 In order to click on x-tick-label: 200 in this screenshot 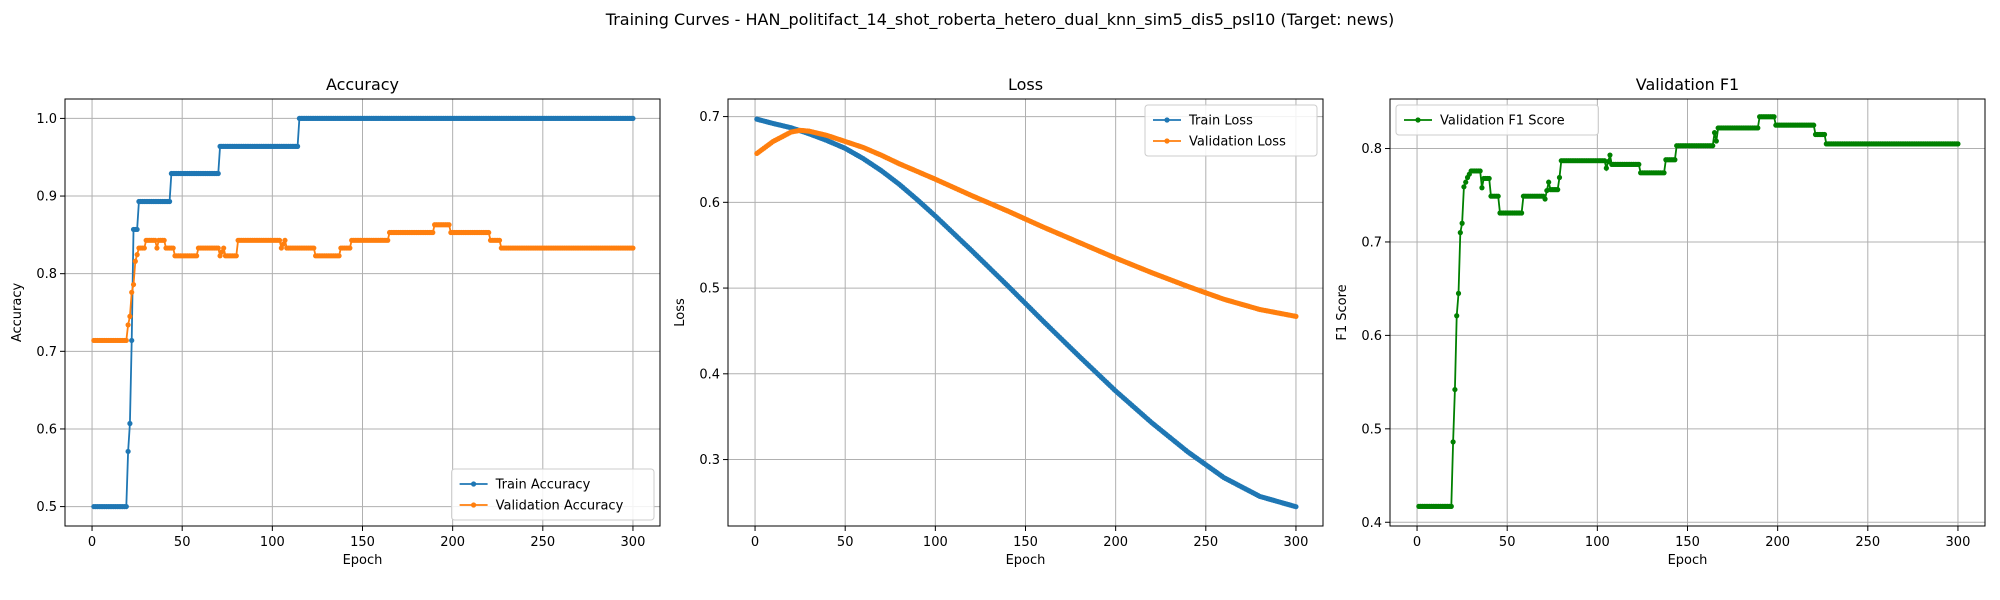, I will do `click(1777, 542)`.